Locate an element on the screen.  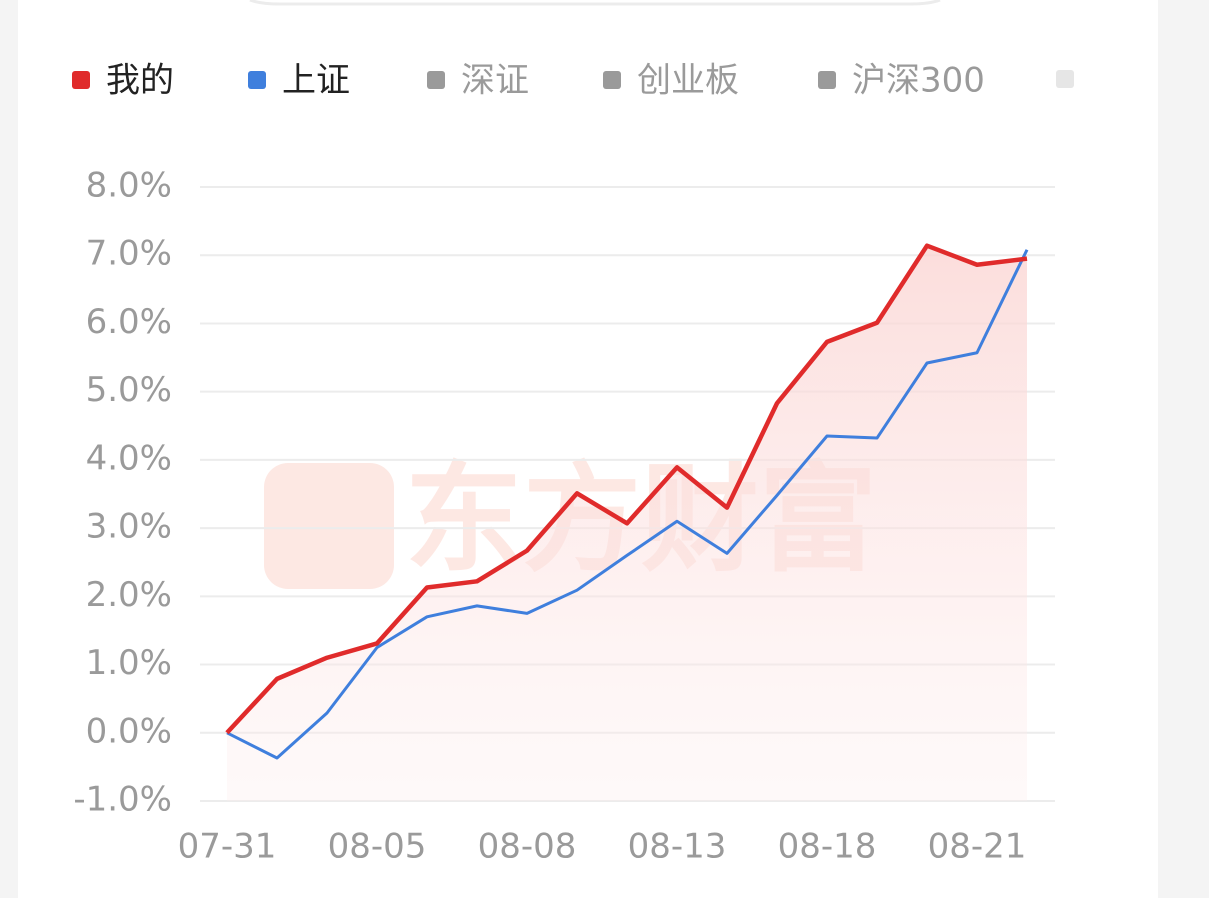
x-tick-label: 08-13 is located at coordinates (677, 847).